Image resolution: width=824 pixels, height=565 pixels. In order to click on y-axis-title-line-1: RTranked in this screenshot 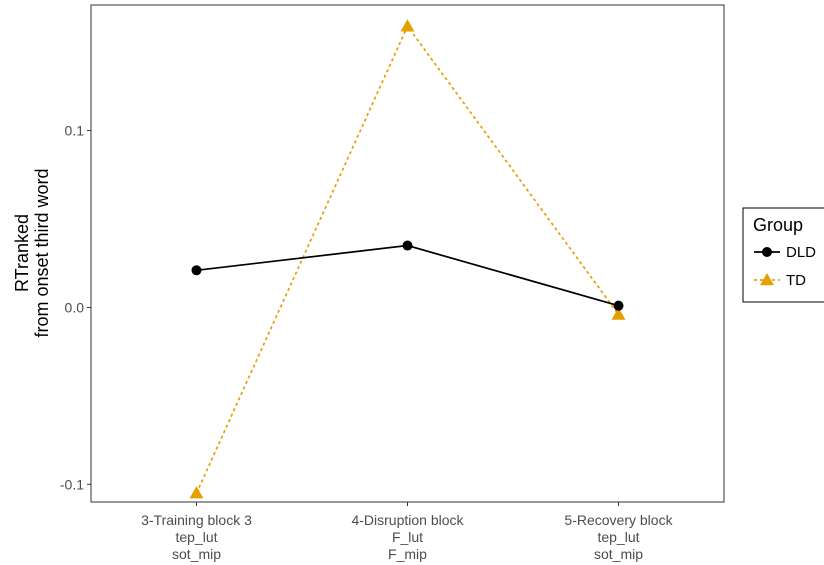, I will do `click(22, 253)`.